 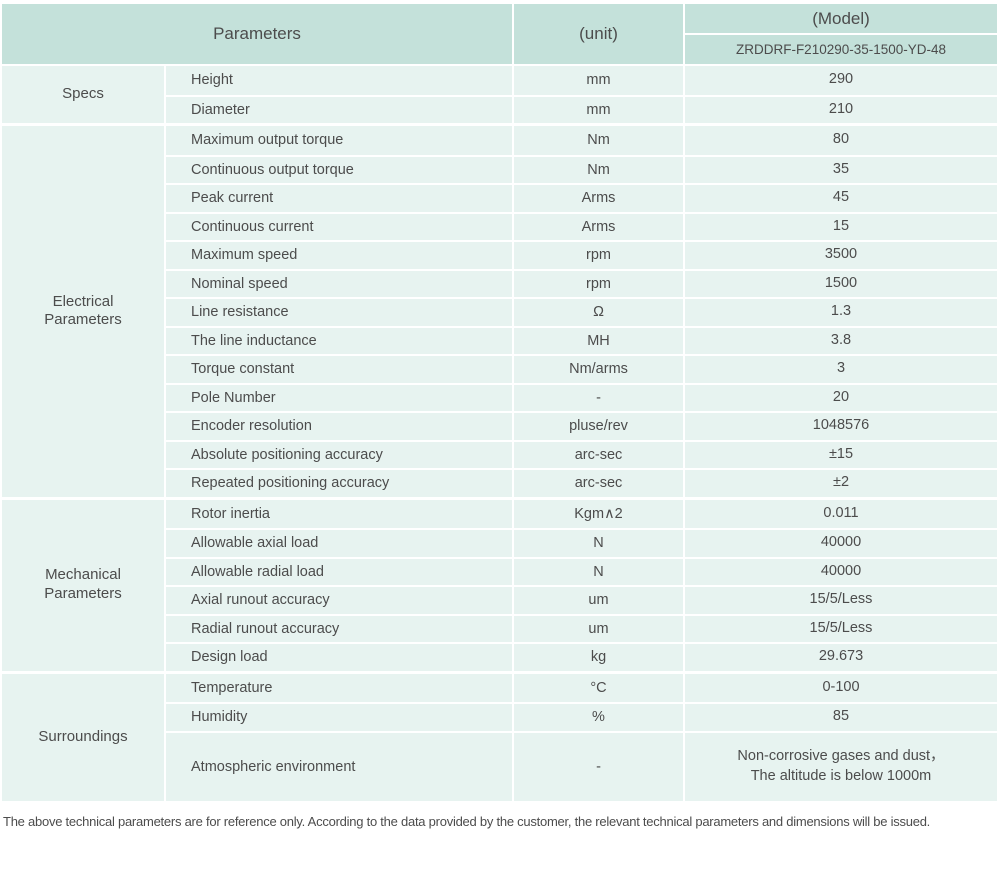 I want to click on param-name-cell: Pole Number, so click(x=340, y=397).